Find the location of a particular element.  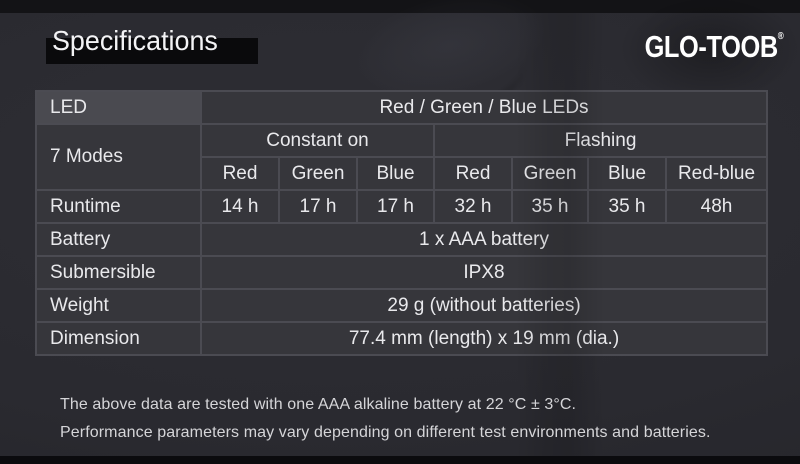

weight-value: 29 g (without batteries) is located at coordinates (484, 305).